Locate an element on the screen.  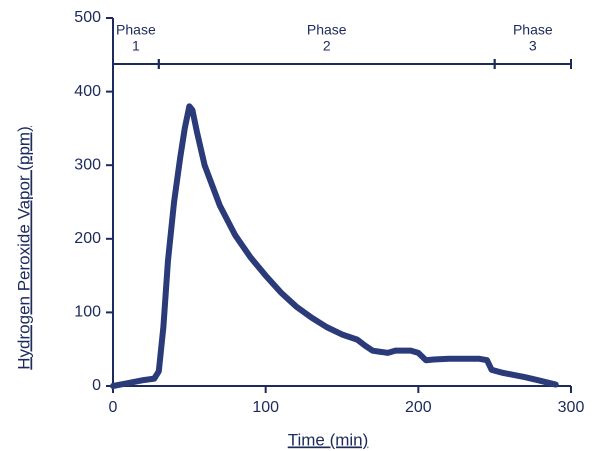
phase-number: 3 is located at coordinates (533, 46).